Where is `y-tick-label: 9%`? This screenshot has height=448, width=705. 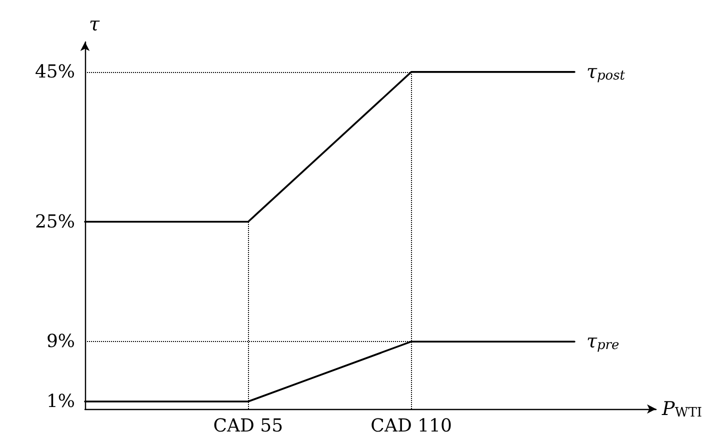 y-tick-label: 9% is located at coordinates (60, 341).